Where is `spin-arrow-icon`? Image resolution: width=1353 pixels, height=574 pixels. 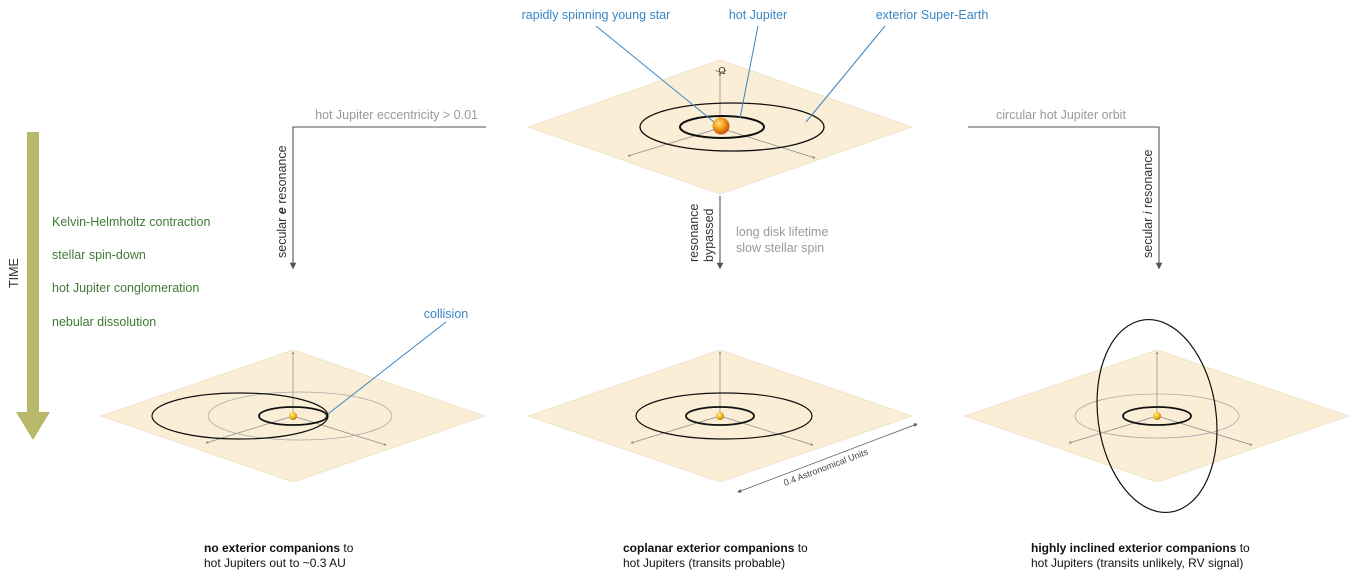
spin-arrow-icon is located at coordinates (721, 71).